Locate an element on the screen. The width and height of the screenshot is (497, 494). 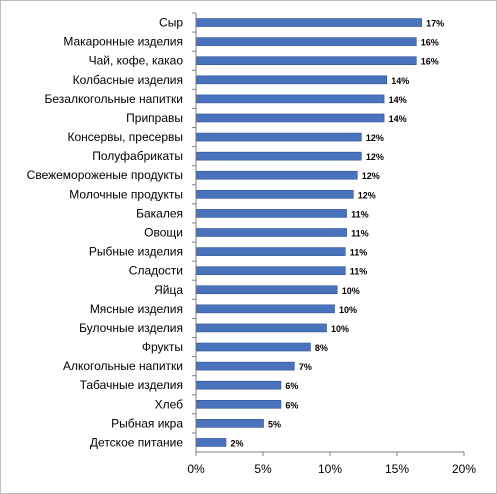
category-label: Молочные продукты is located at coordinates (126, 194).